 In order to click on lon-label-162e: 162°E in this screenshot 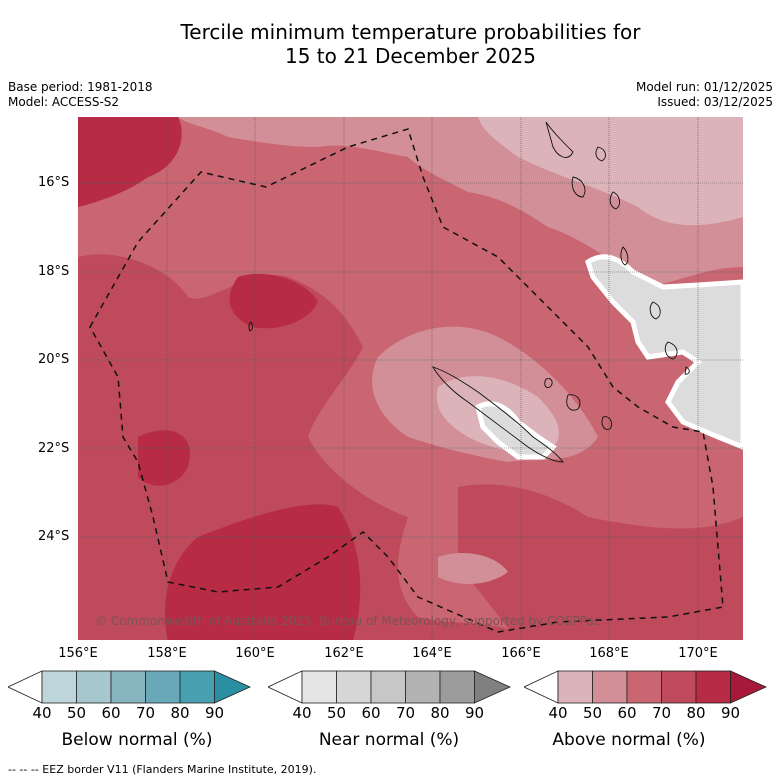, I will do `click(344, 653)`.